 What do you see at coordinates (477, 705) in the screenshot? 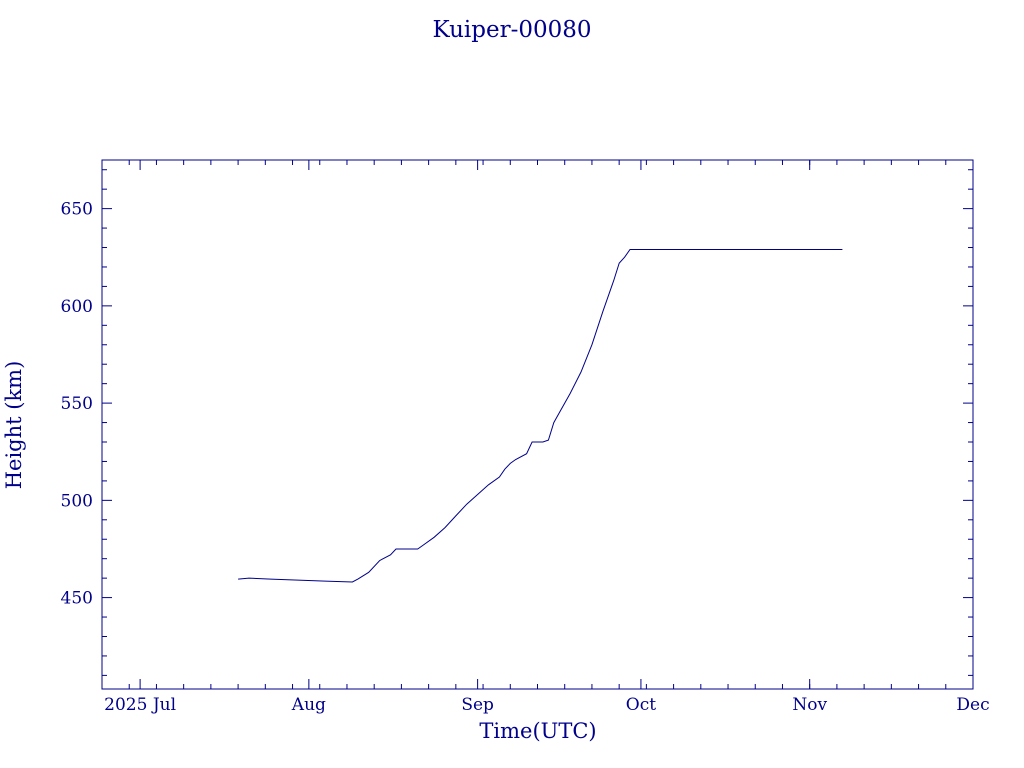
I see `x-tick-label: Sep` at bounding box center [477, 705].